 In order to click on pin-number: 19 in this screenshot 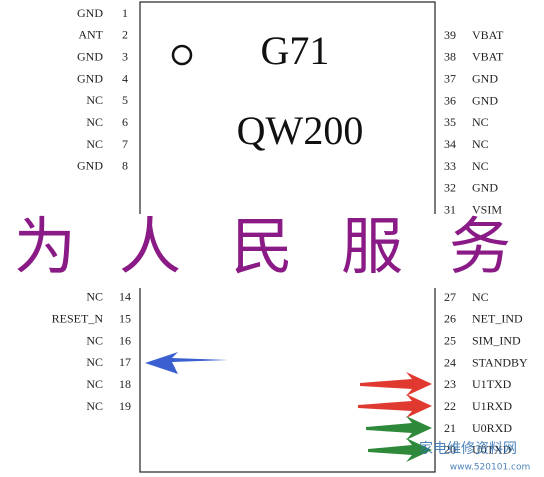, I will do `click(125, 406)`.